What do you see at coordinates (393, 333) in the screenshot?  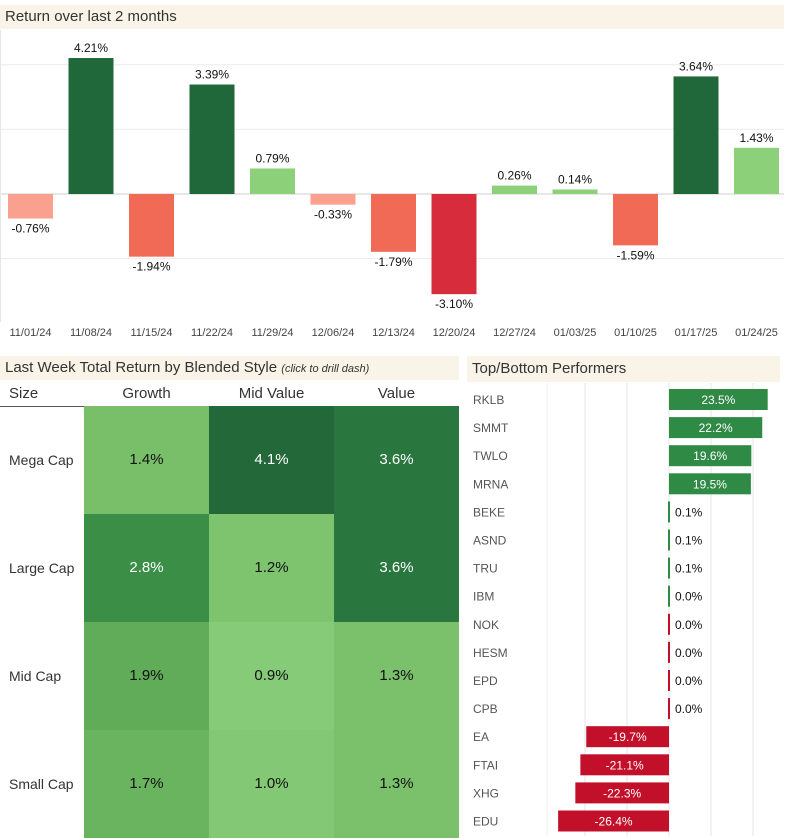 I see `x-tick-label: 12/13/24` at bounding box center [393, 333].